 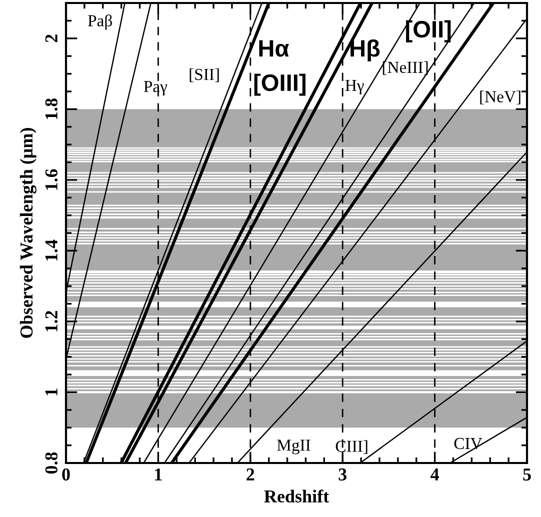 I want to click on series-label: [NeIII], so click(x=405, y=68).